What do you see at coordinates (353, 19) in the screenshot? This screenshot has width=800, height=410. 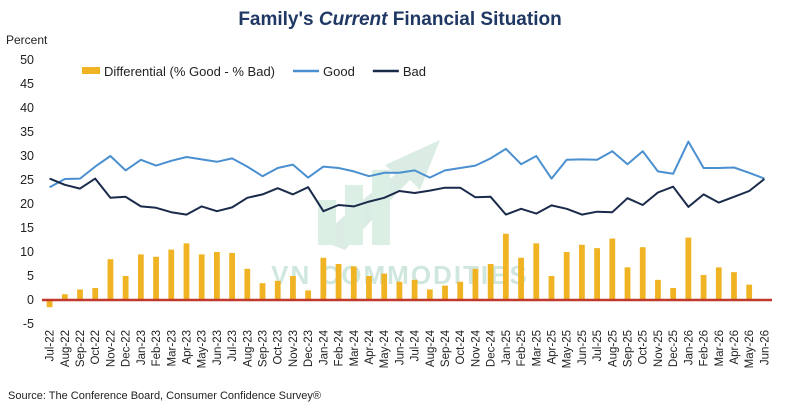 I see `title-italic: Current` at bounding box center [353, 19].